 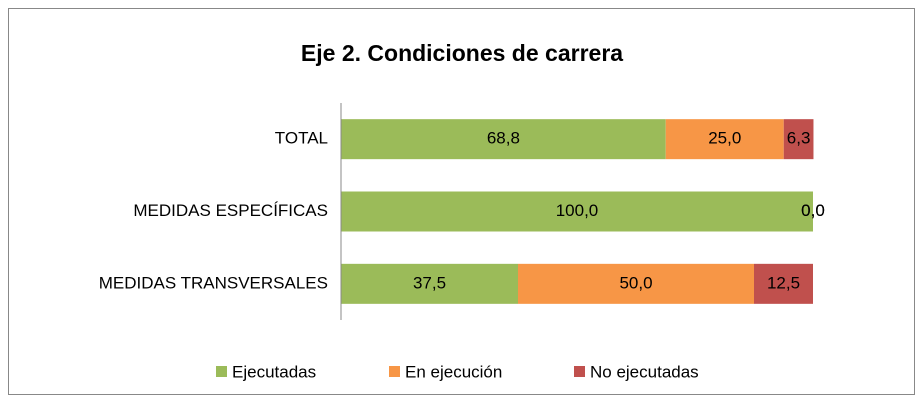 What do you see at coordinates (230, 210) in the screenshot?
I see `y-tick-label: MEDIDAS ESPECÍFICAS` at bounding box center [230, 210].